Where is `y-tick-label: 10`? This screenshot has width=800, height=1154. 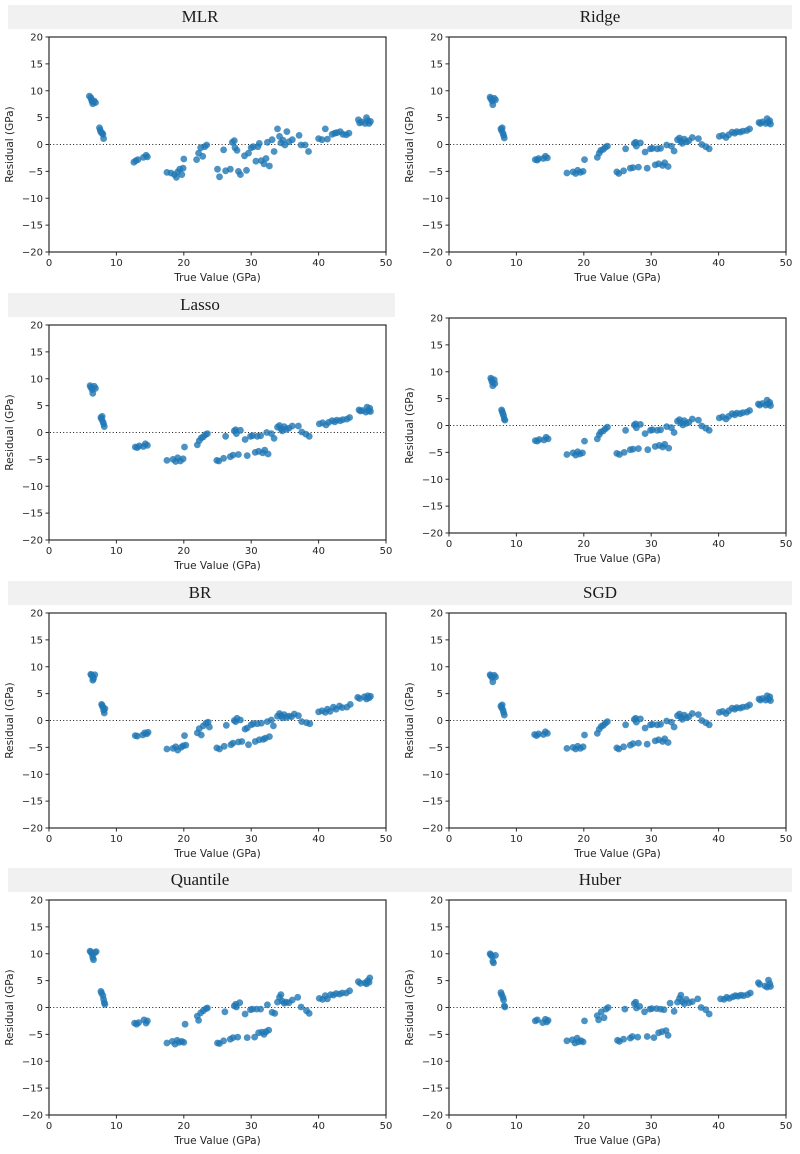 y-tick-label: 10 is located at coordinates (36, 91).